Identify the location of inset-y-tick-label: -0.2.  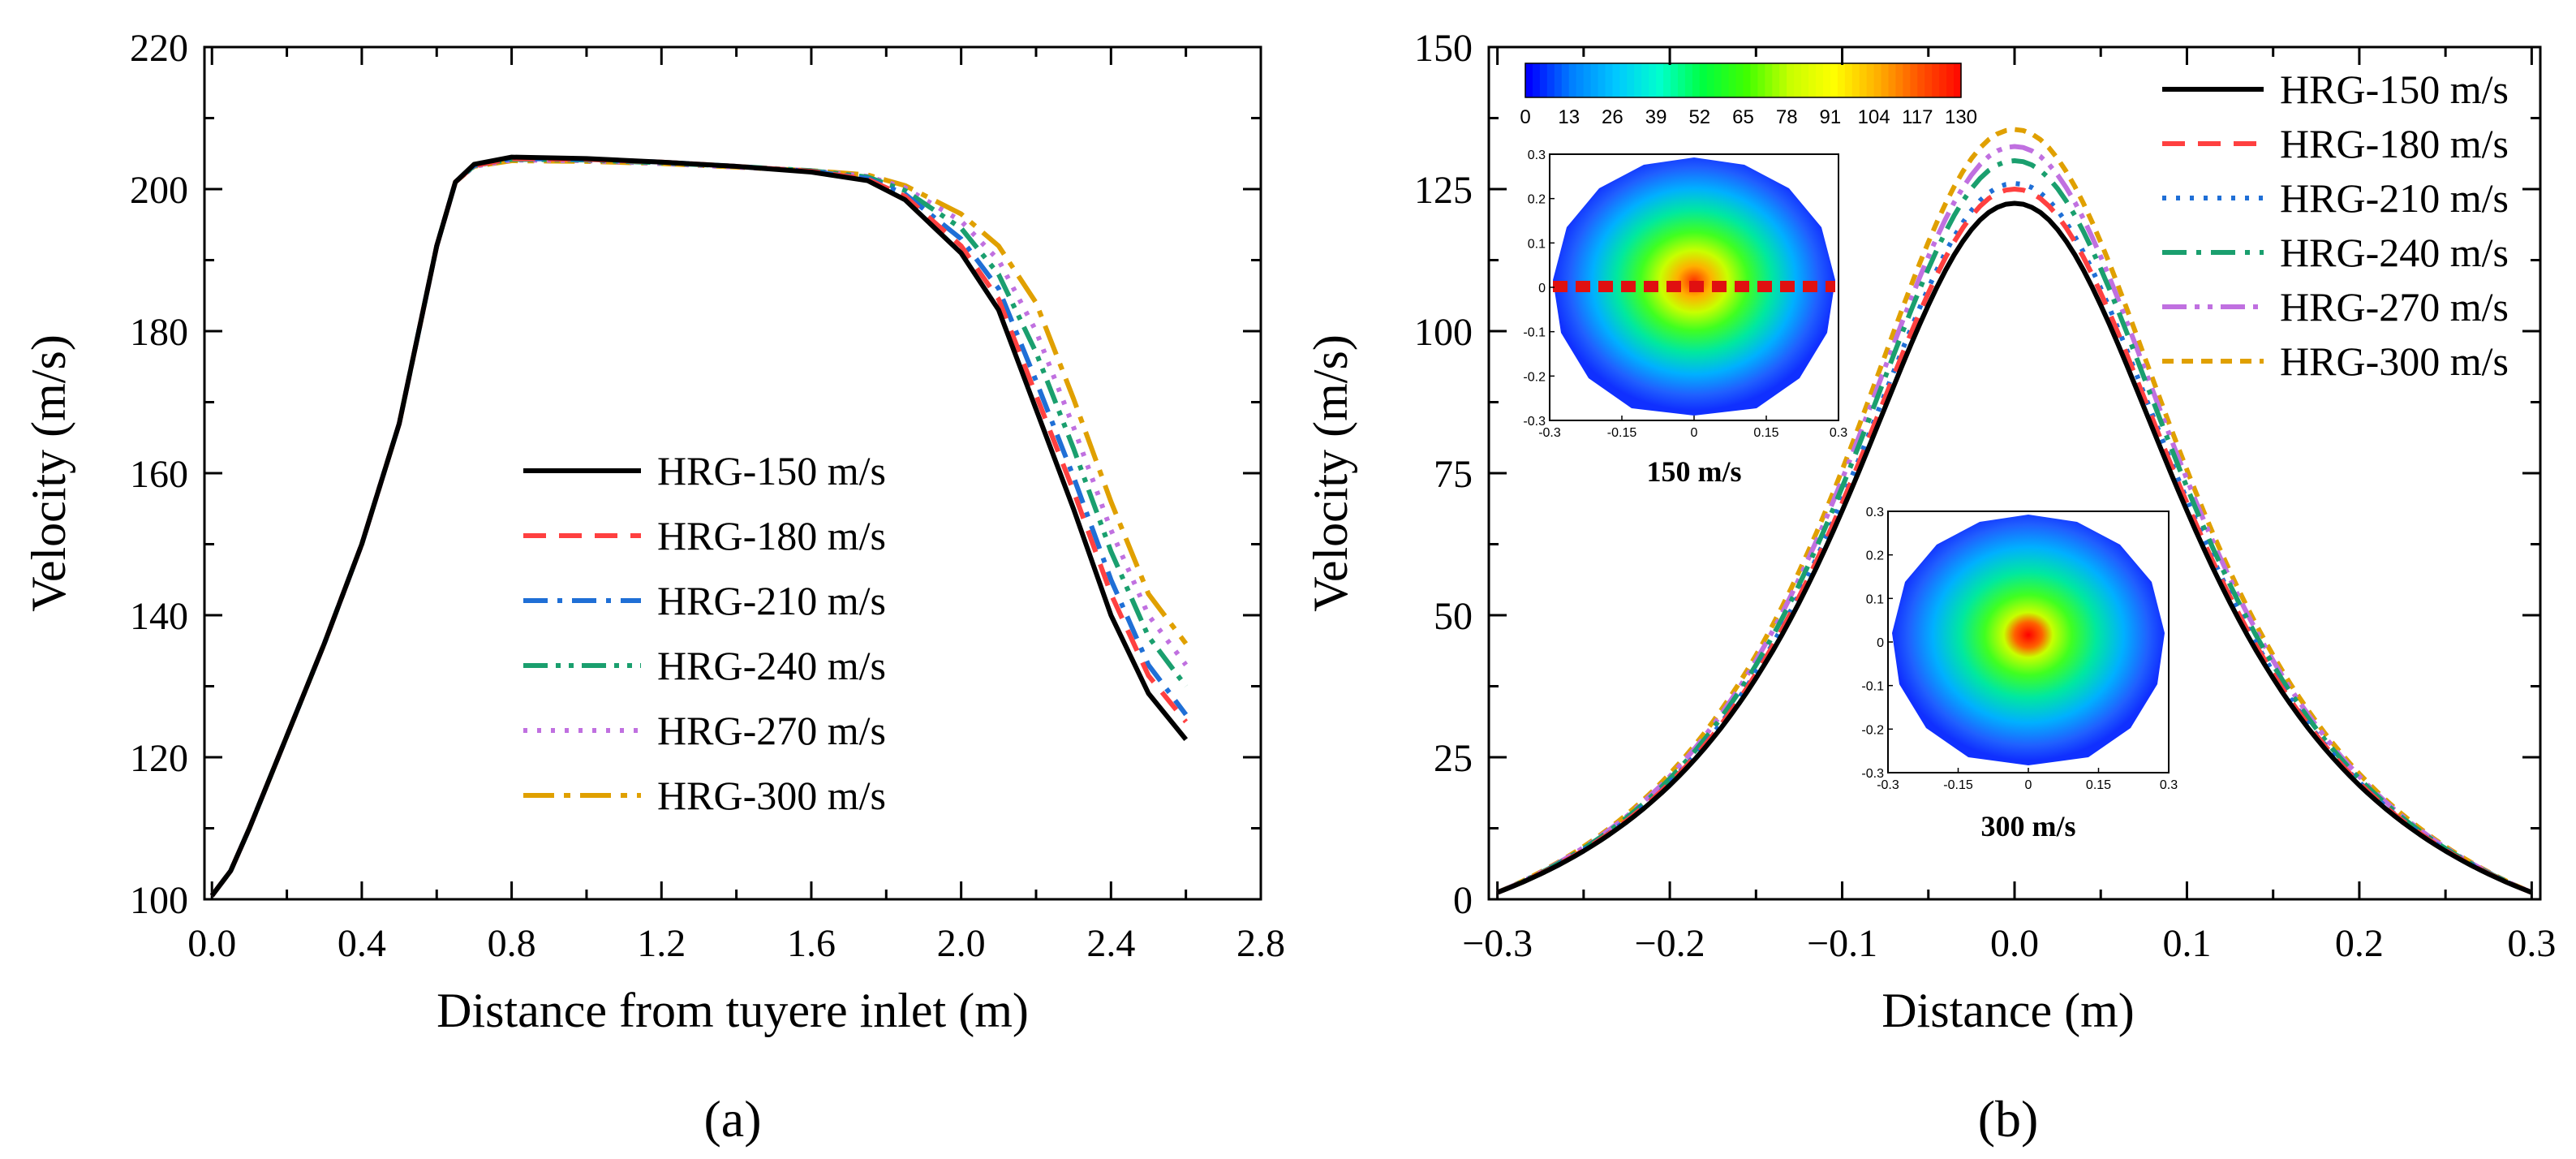
(1872, 730).